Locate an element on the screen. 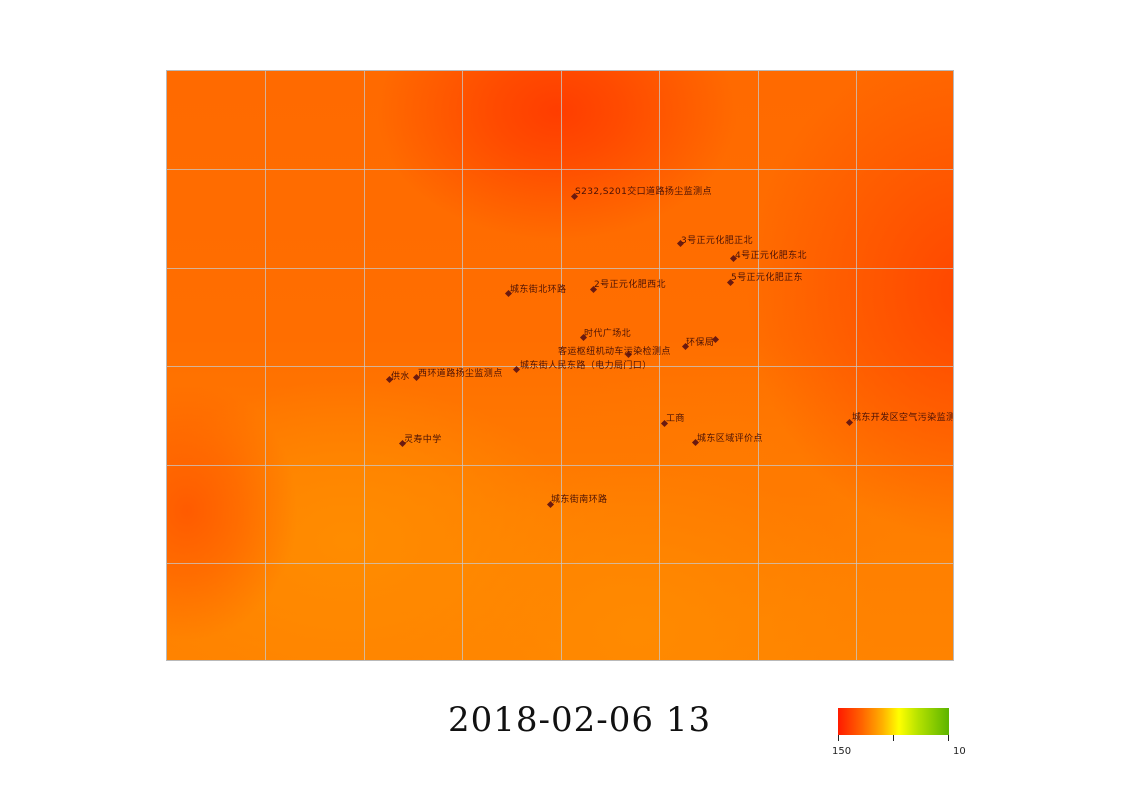 Image resolution: width=1122 pixels, height=794 pixels. station-label: 客运枢纽机动车污染检测点 is located at coordinates (614, 352).